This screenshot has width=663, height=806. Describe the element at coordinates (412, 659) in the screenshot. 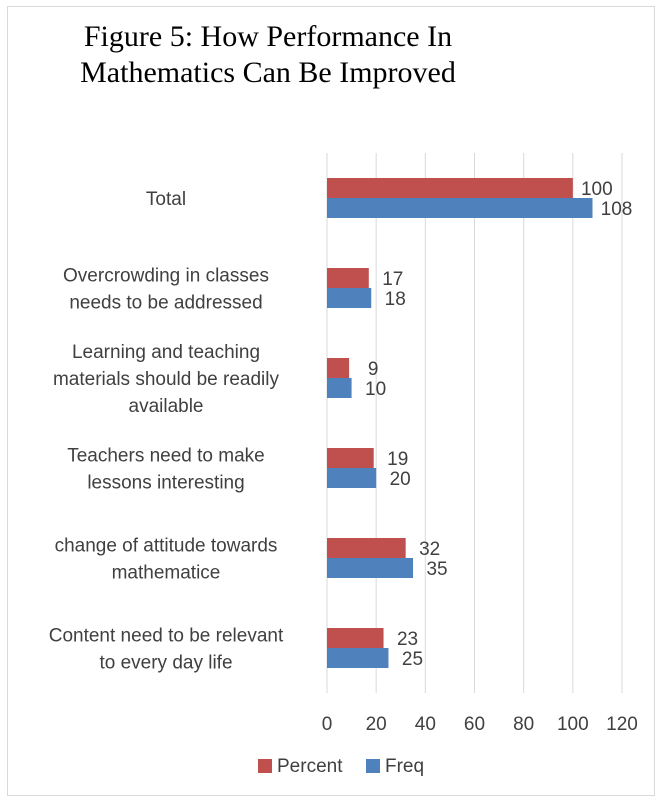

I see `data-label-freq: 25` at that location.